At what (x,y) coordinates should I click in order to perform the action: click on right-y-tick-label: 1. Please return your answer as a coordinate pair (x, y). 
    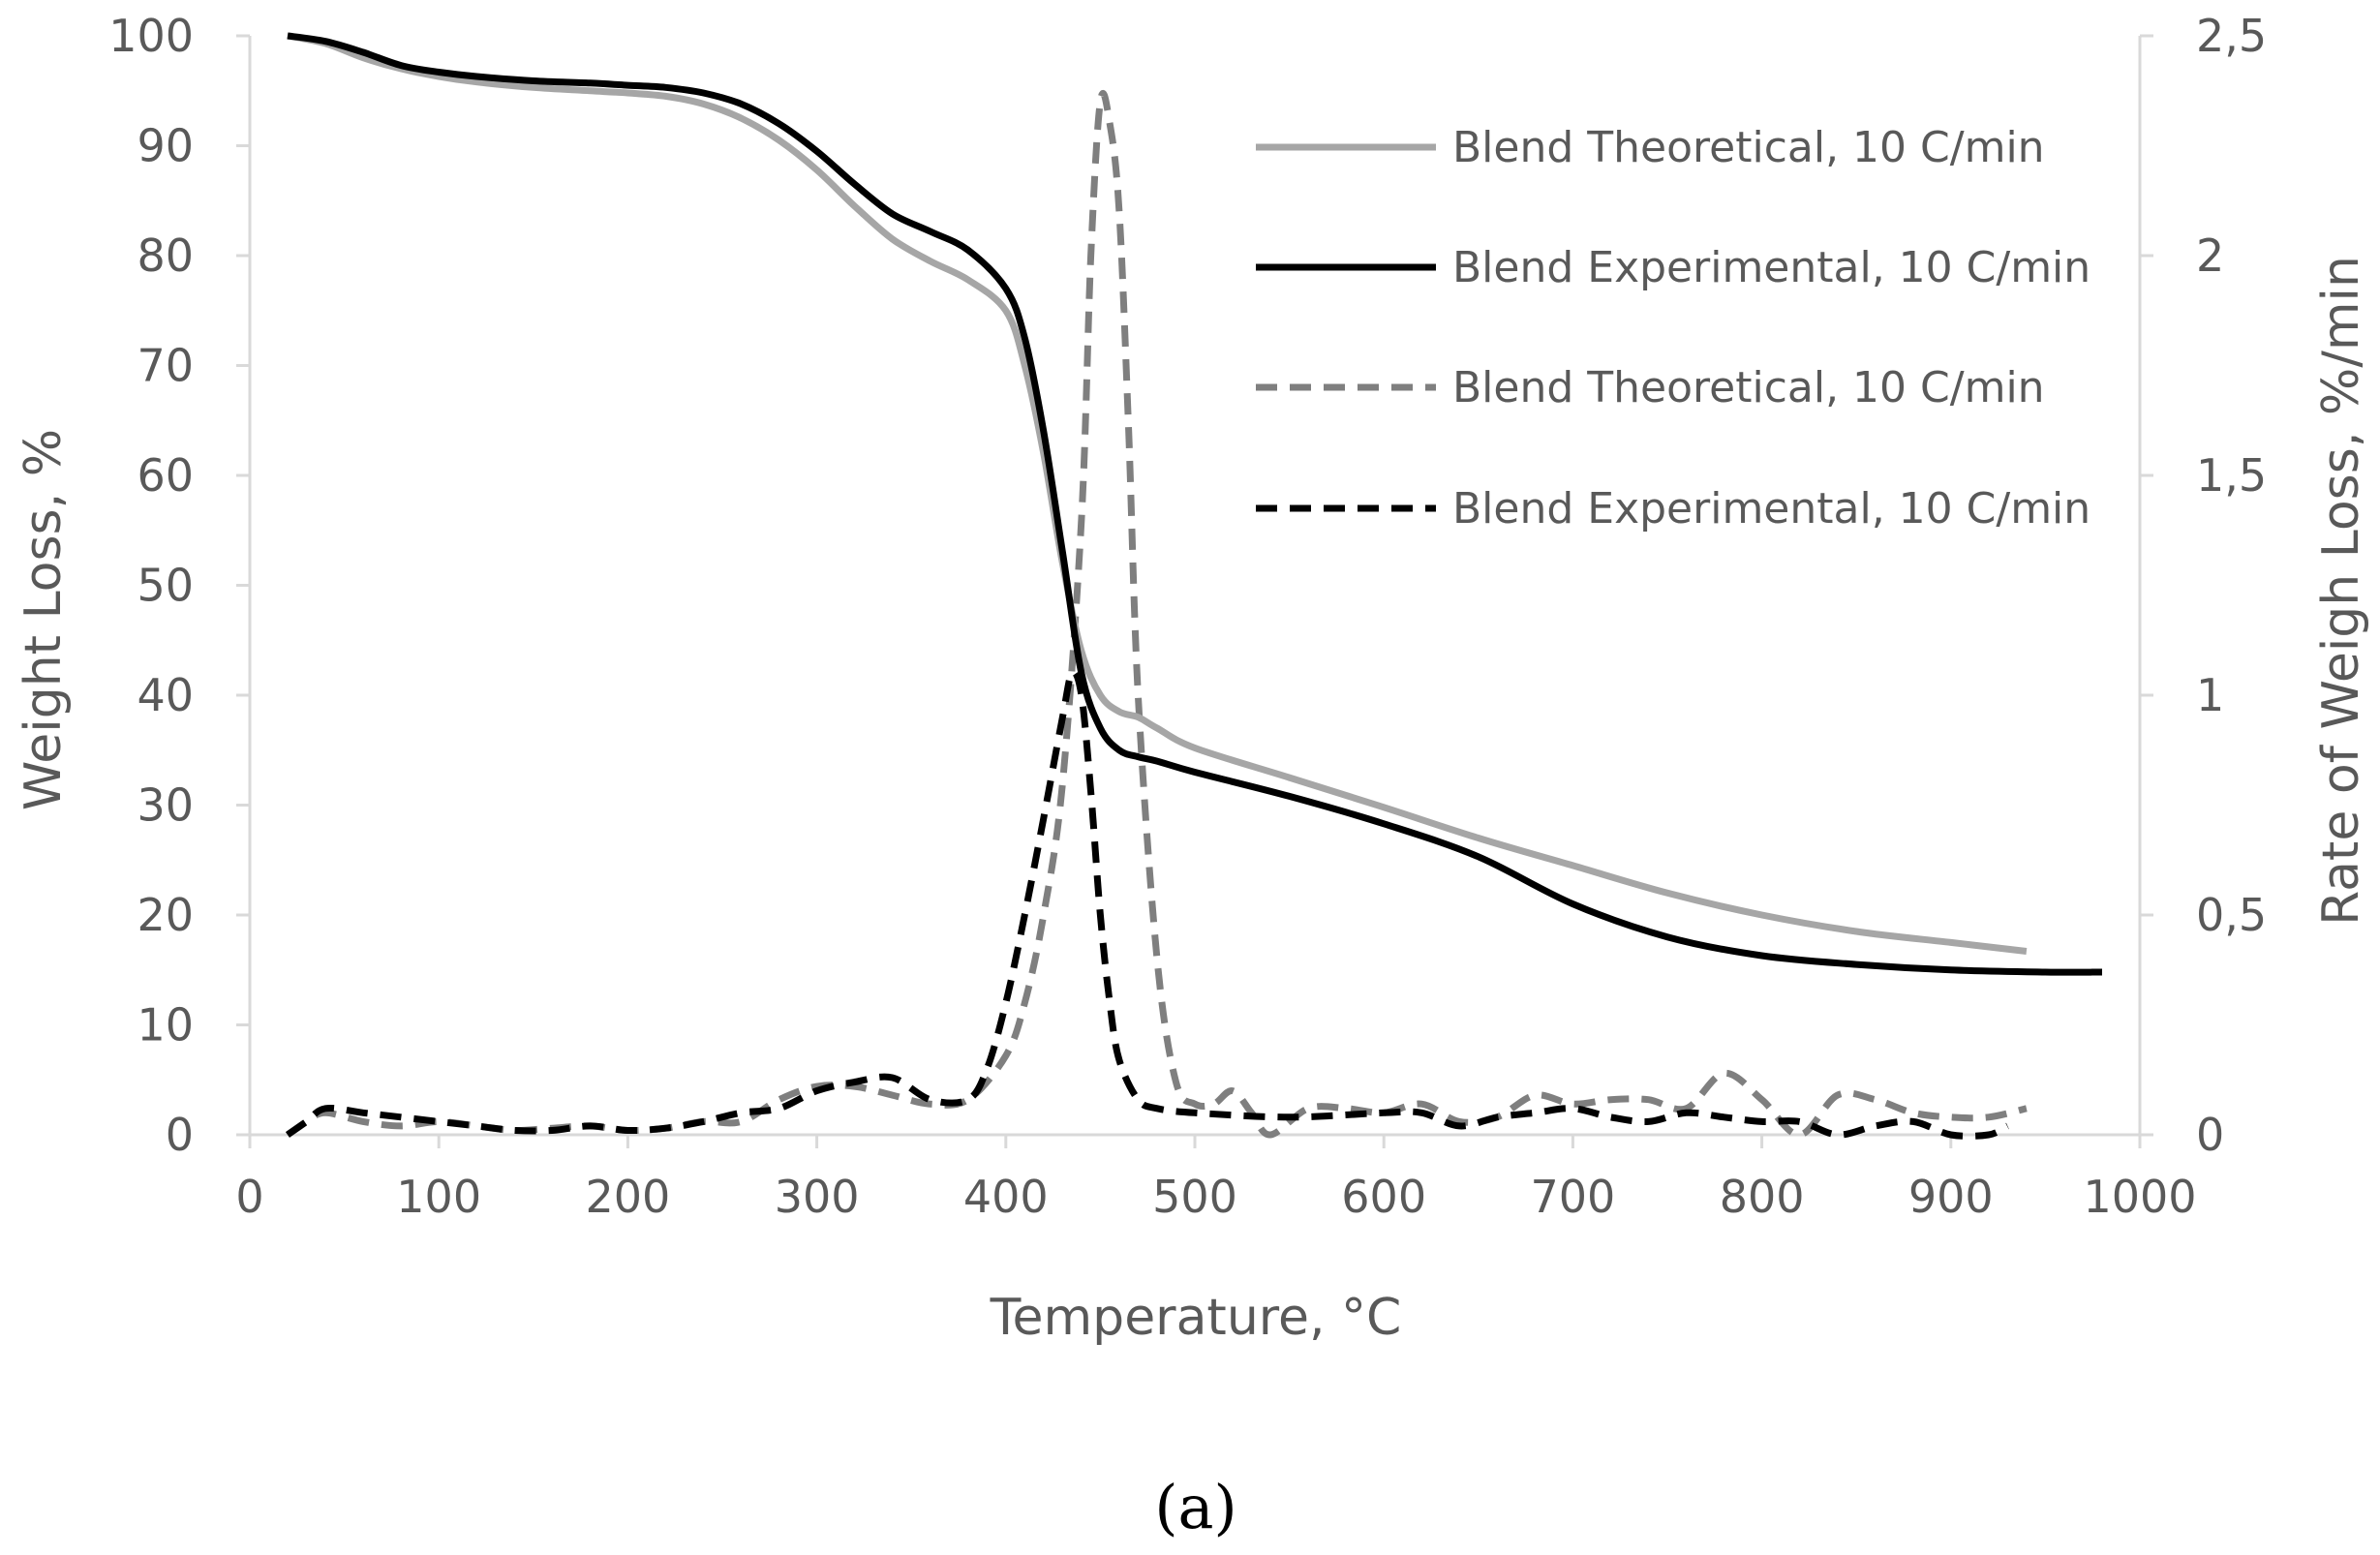
    Looking at the image, I should click on (2210, 695).